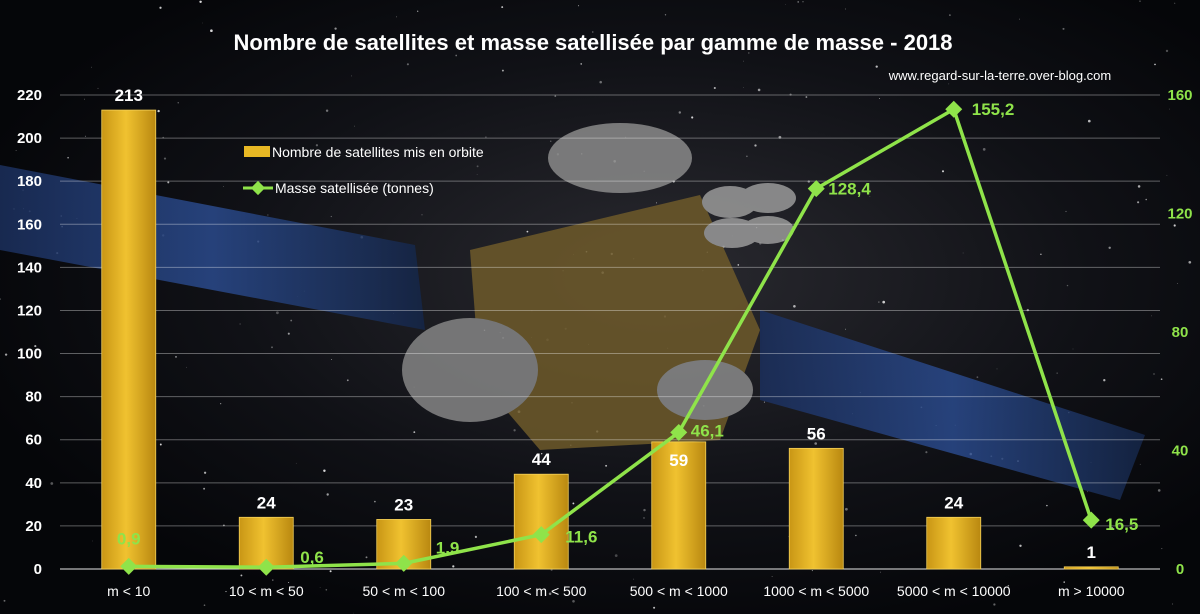 This screenshot has width=1200, height=614. What do you see at coordinates (1180, 451) in the screenshot?
I see `y-right-tick-label: 40` at bounding box center [1180, 451].